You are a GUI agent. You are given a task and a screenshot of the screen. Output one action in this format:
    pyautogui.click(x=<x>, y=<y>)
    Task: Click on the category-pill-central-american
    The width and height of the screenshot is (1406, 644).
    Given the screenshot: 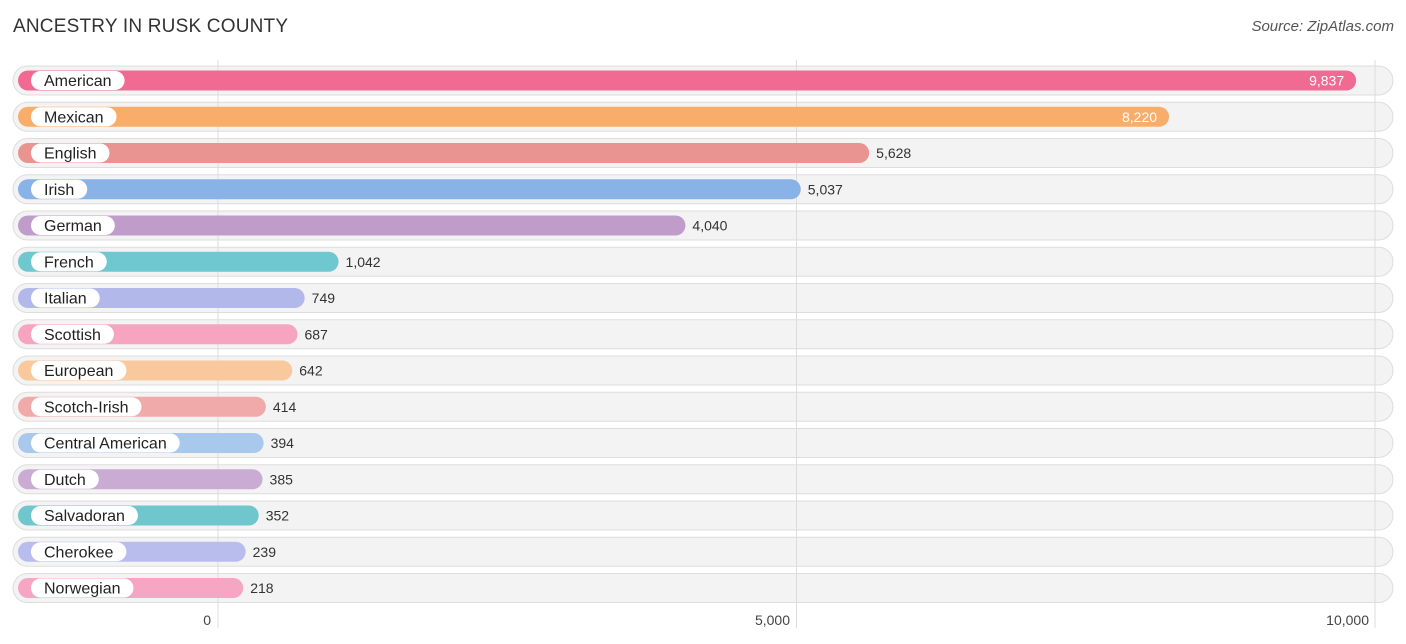 What is the action you would take?
    pyautogui.click(x=105, y=443)
    